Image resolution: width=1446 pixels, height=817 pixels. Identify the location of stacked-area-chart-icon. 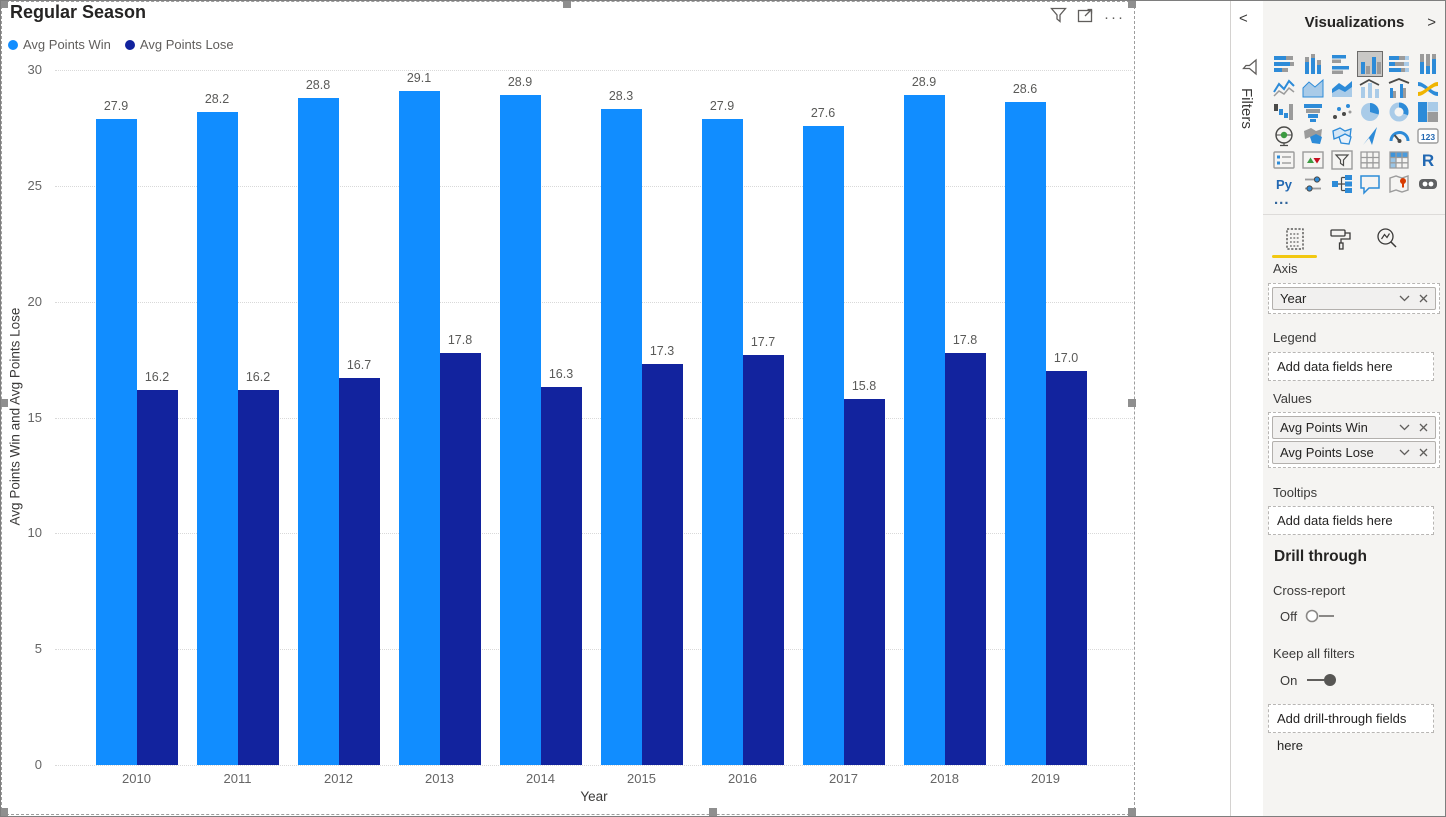
(1342, 88).